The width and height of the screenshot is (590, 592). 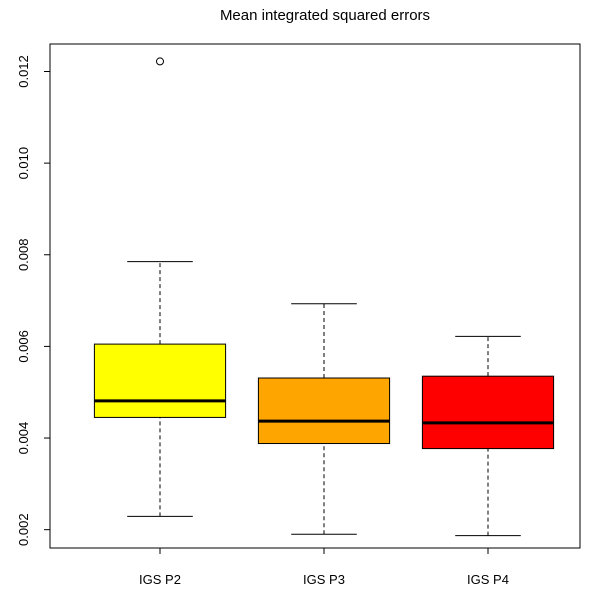 What do you see at coordinates (488, 579) in the screenshot?
I see `x-tick-label: IGS P4` at bounding box center [488, 579].